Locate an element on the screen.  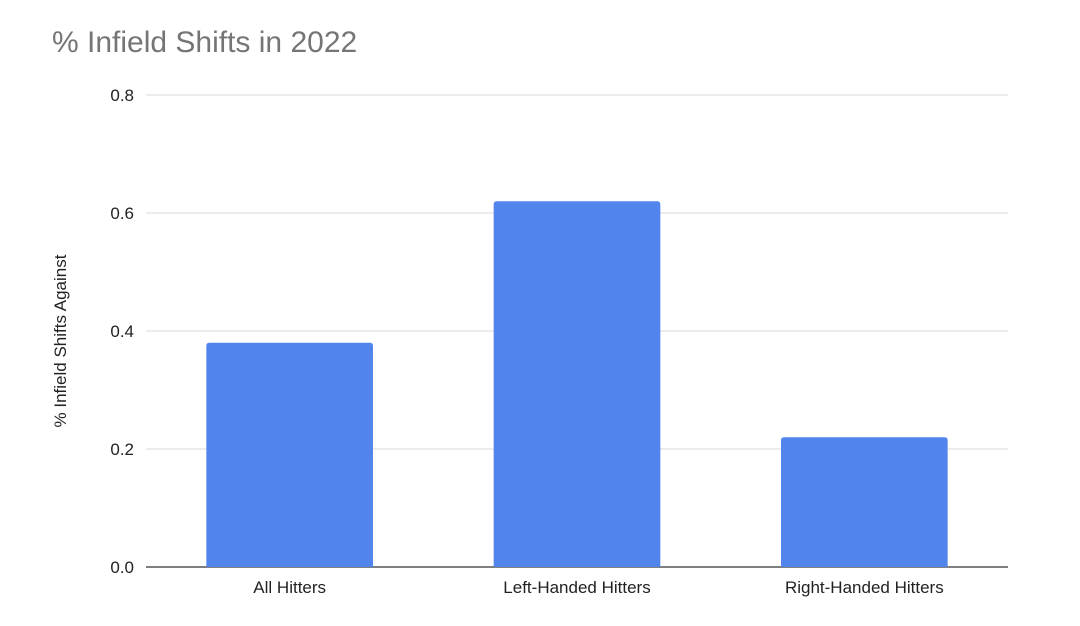
bar-right-handed-hitters is located at coordinates (864, 502).